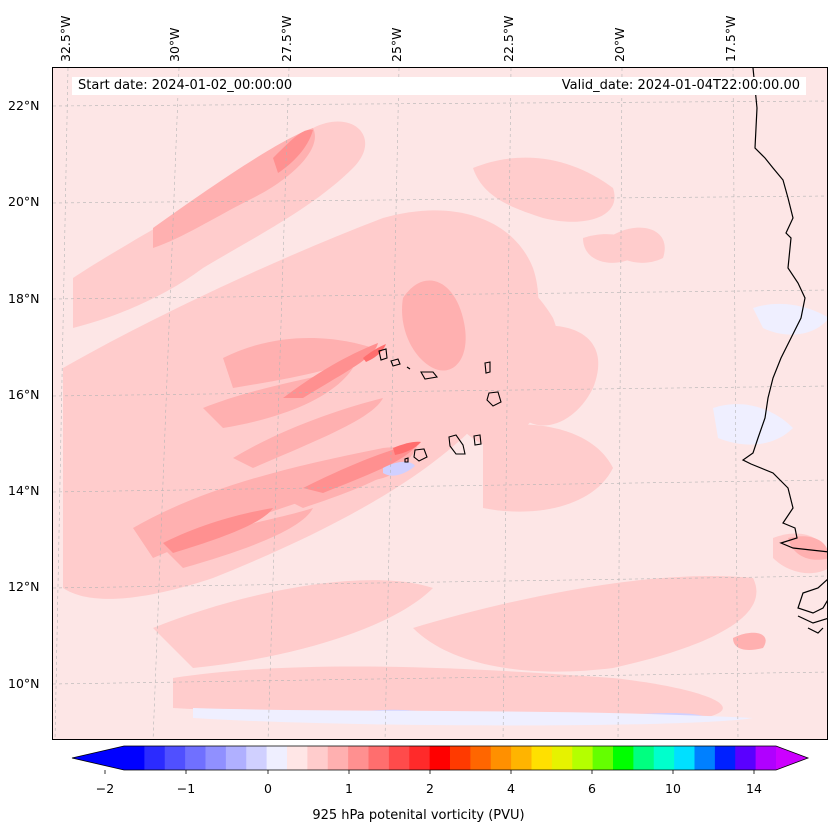 This screenshot has width=837, height=836. I want to click on colorbar-tick-label: −2, so click(105, 788).